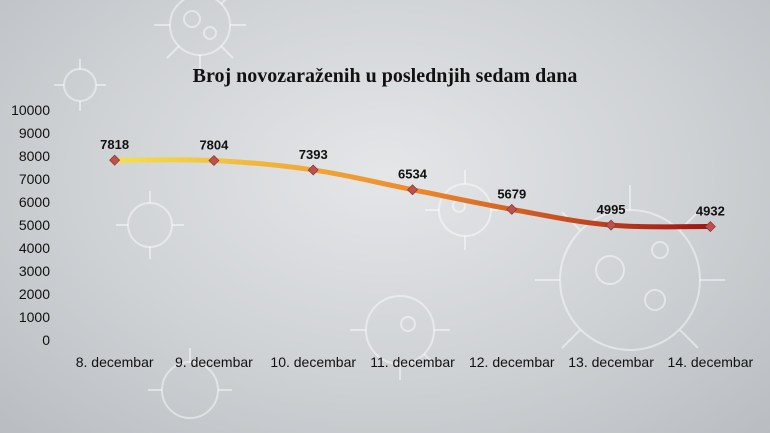 The image size is (770, 433). Describe the element at coordinates (711, 362) in the screenshot. I see `x-tick-label: 14. decembar` at that location.